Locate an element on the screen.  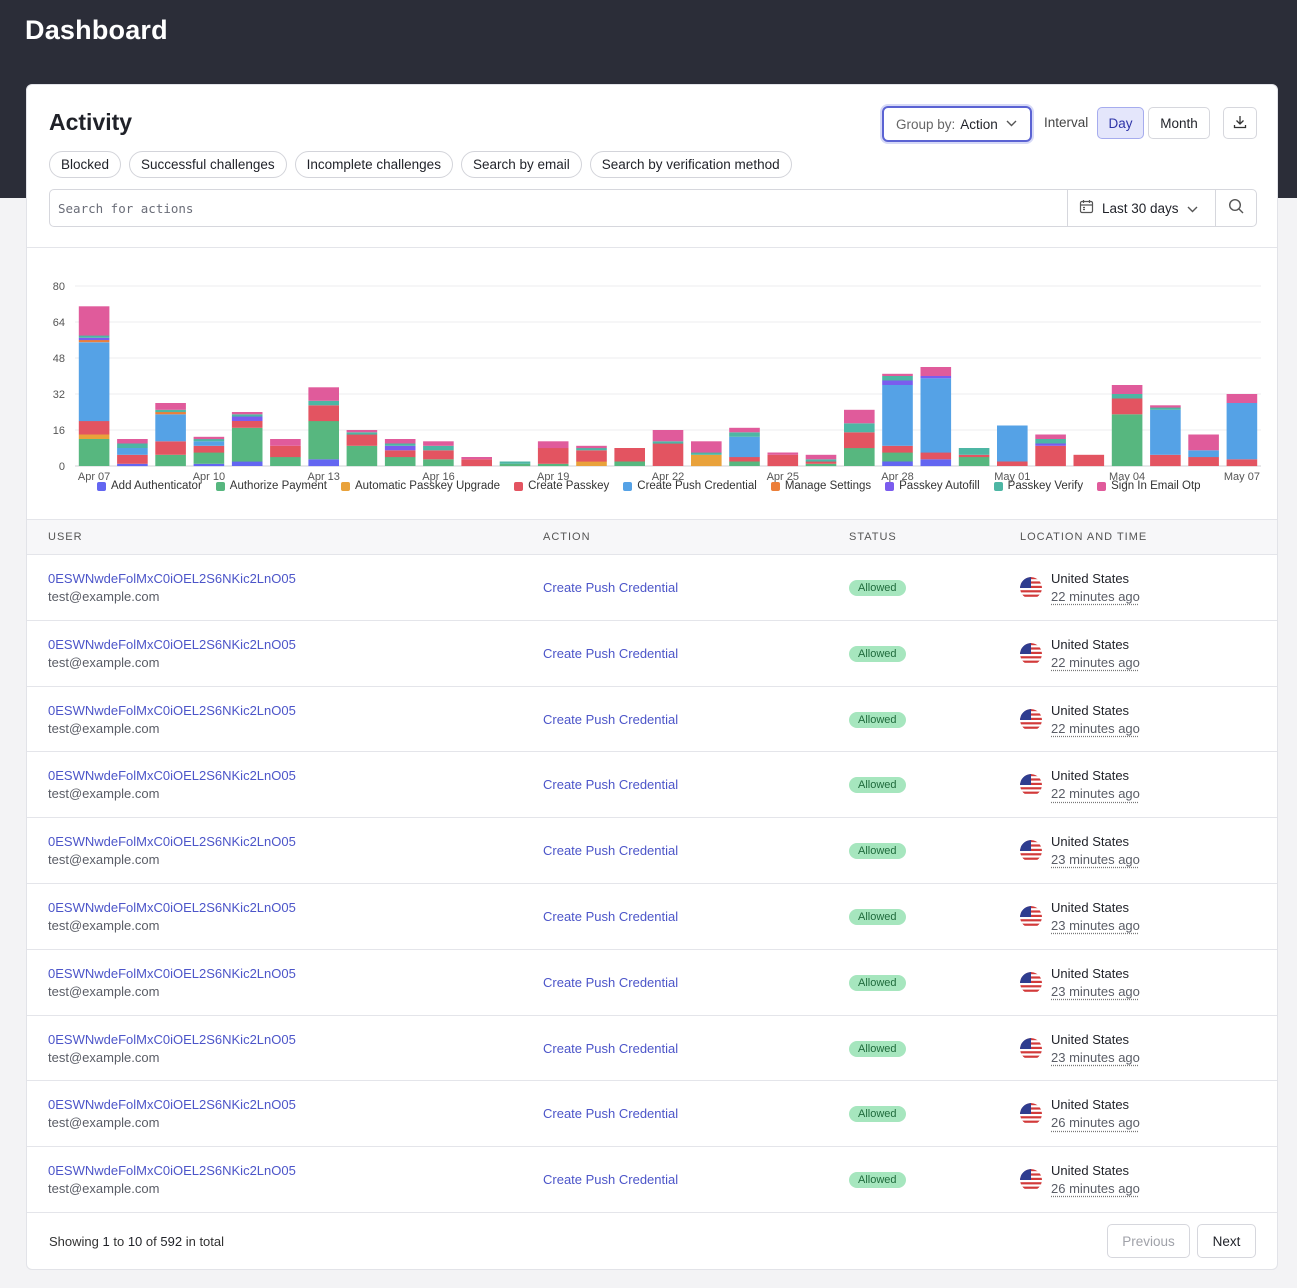
filter-chip-successful: Successful challenges is located at coordinates (208, 164).